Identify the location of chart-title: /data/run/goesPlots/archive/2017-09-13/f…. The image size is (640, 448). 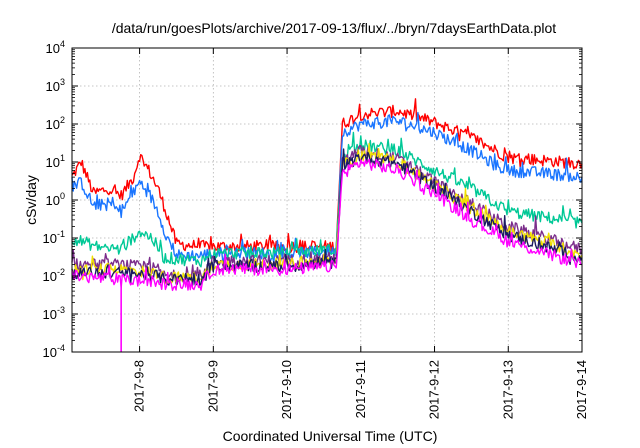
(334, 28).